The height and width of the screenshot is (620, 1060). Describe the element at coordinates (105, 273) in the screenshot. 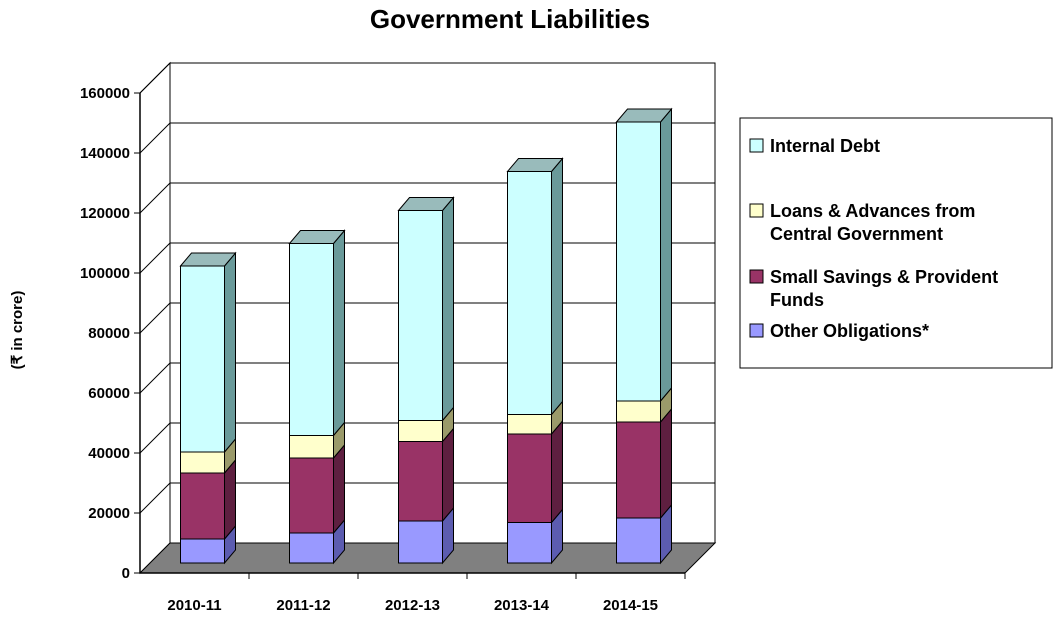

I see `y-tick-label: 100000` at that location.